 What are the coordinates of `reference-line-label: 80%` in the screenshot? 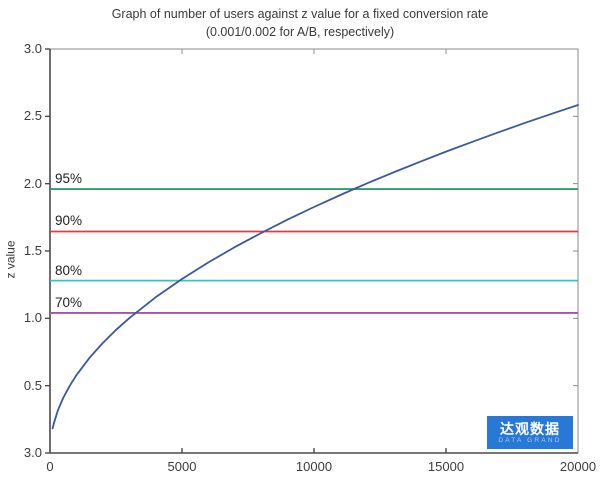 It's located at (69, 270).